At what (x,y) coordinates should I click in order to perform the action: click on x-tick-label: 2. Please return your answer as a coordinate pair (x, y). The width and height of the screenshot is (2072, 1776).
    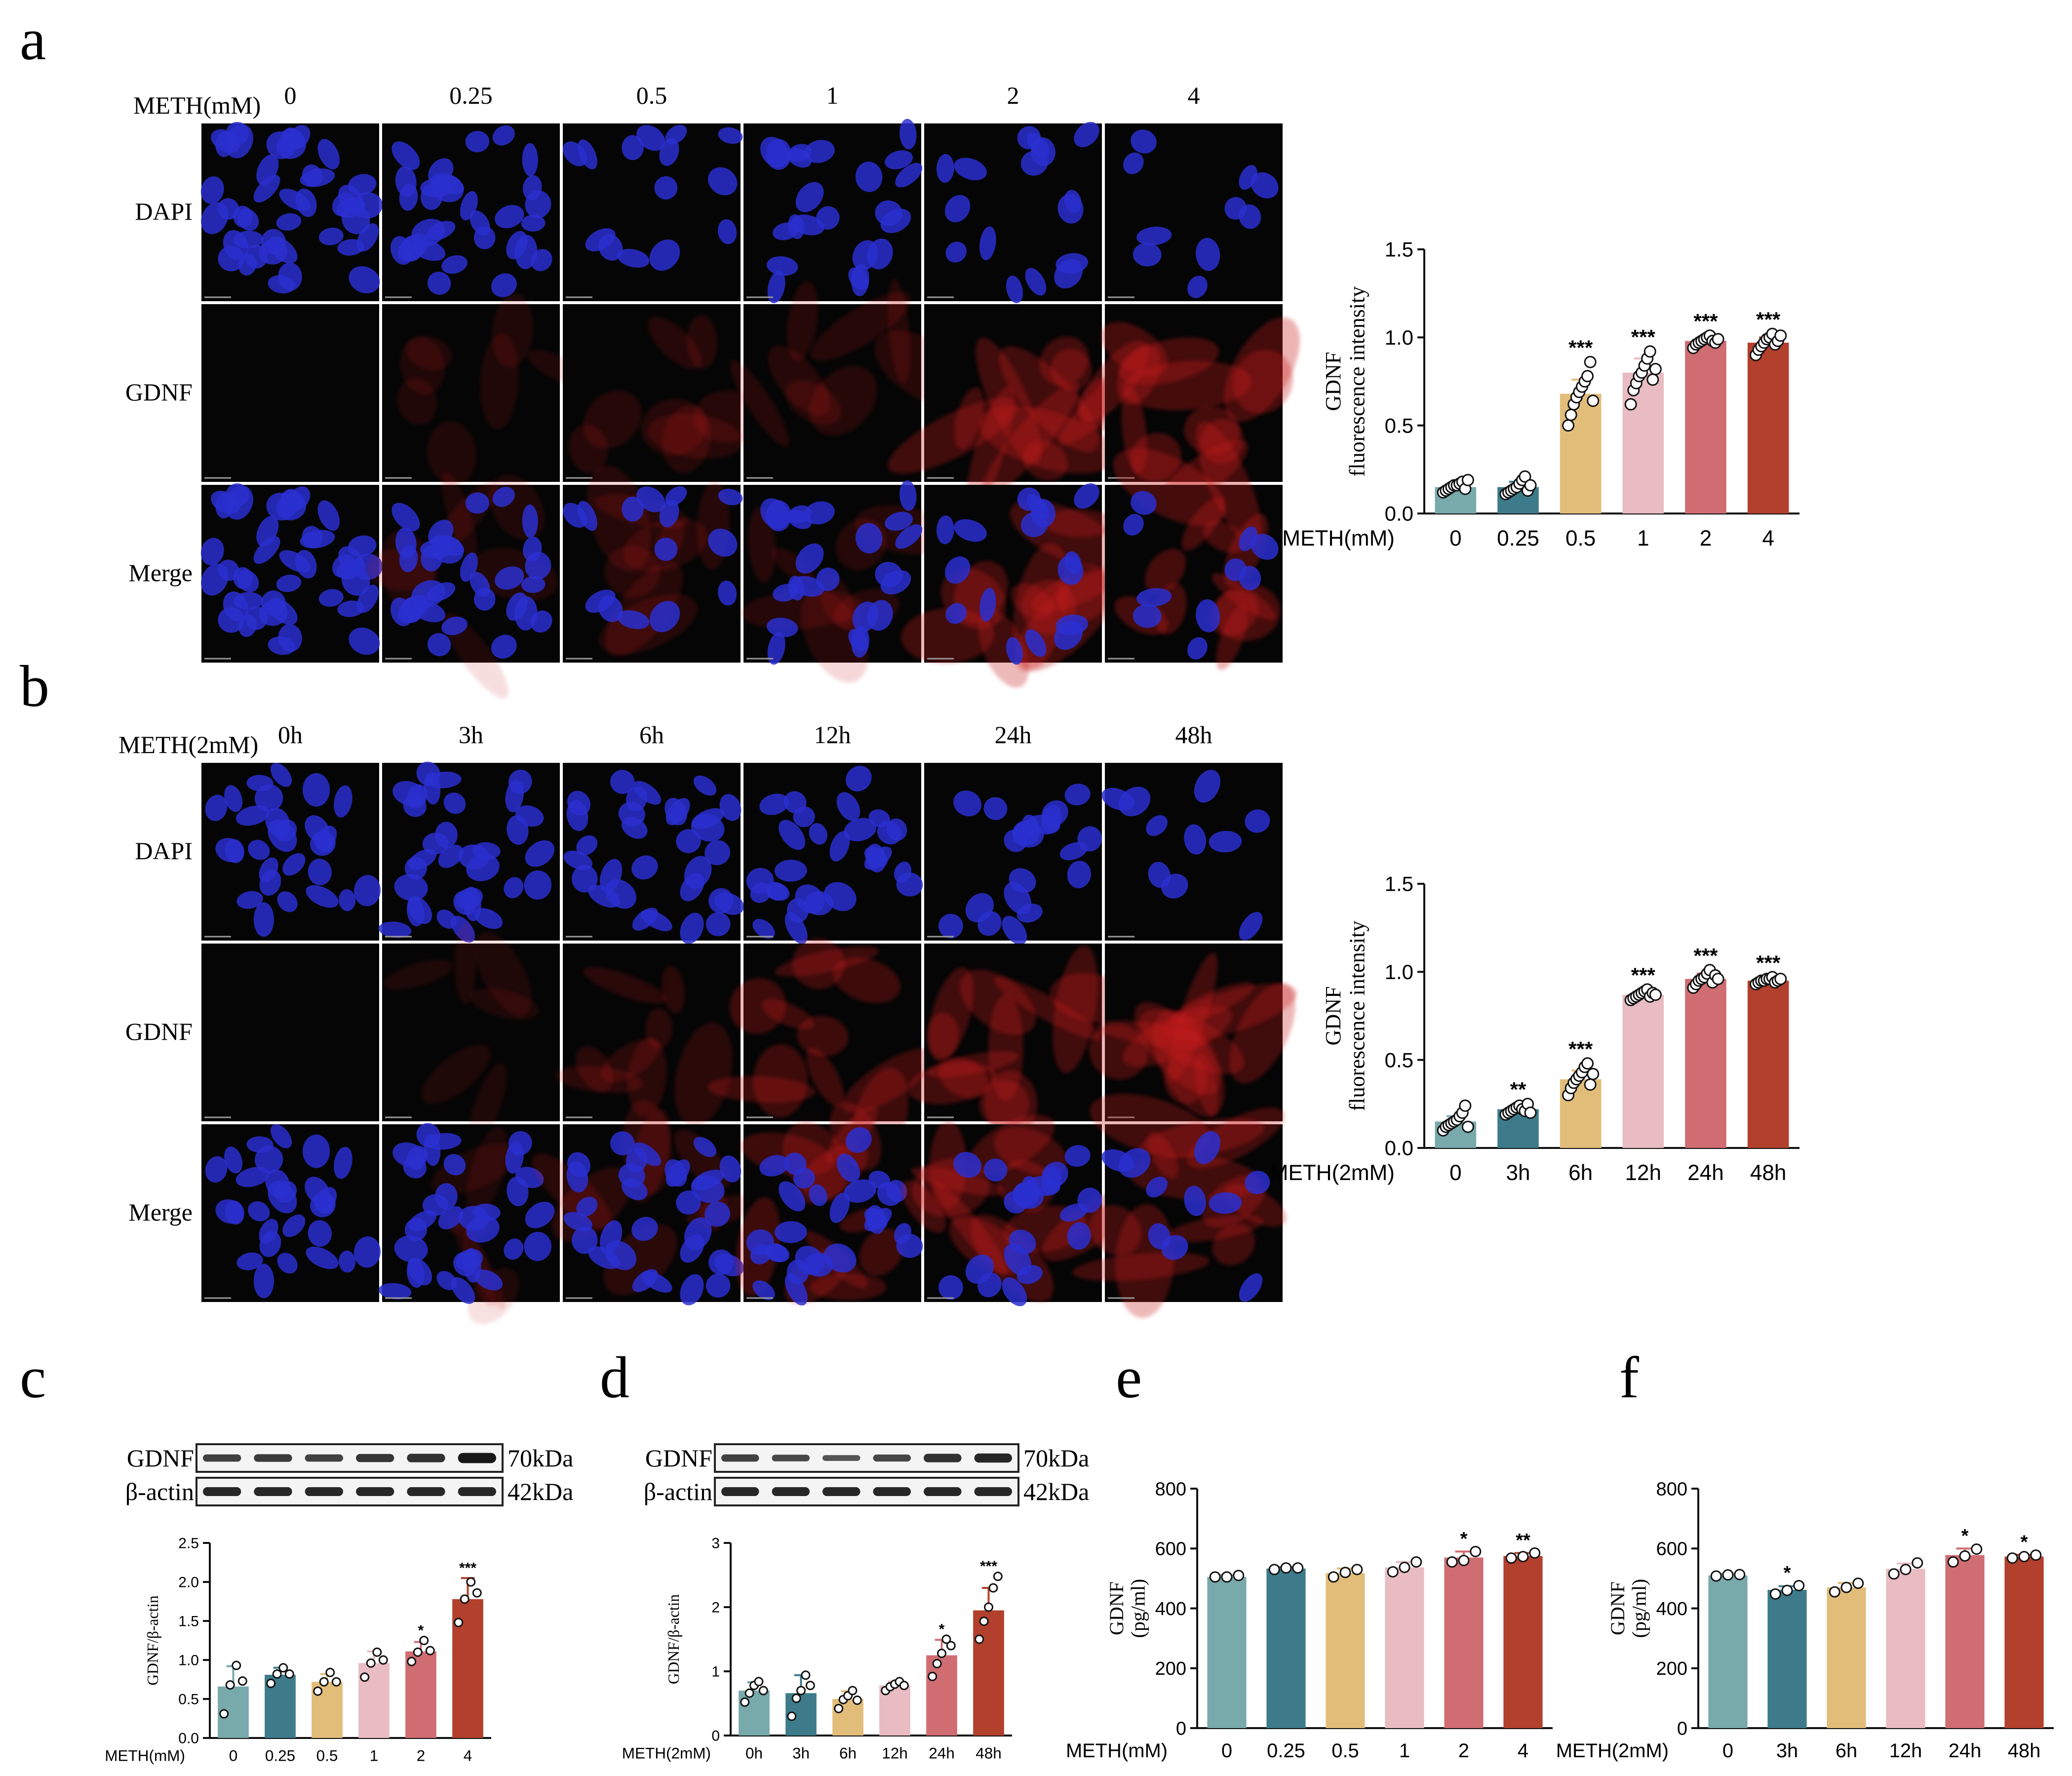
    Looking at the image, I should click on (1706, 538).